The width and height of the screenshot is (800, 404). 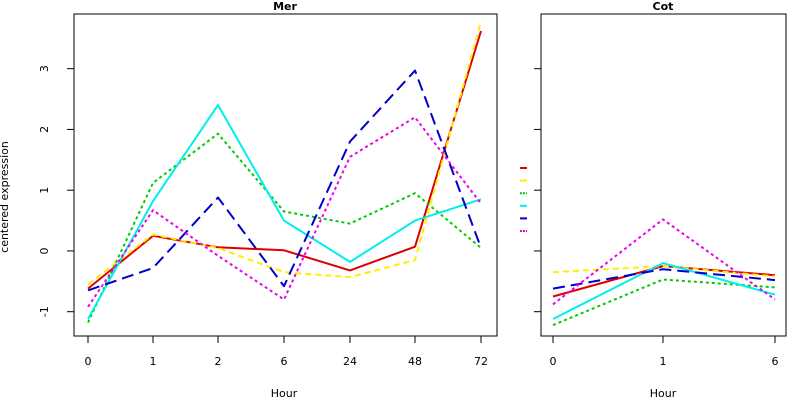 What do you see at coordinates (44, 68) in the screenshot?
I see `y-tick-label-4: 3` at bounding box center [44, 68].